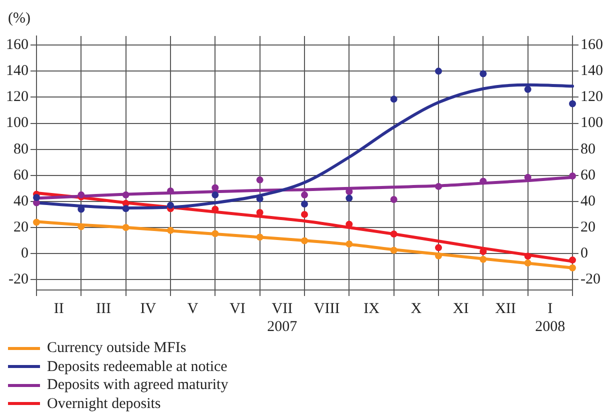 The height and width of the screenshot is (412, 615). Describe the element at coordinates (584, 253) in the screenshot. I see `y2-tick-label: 0` at that location.